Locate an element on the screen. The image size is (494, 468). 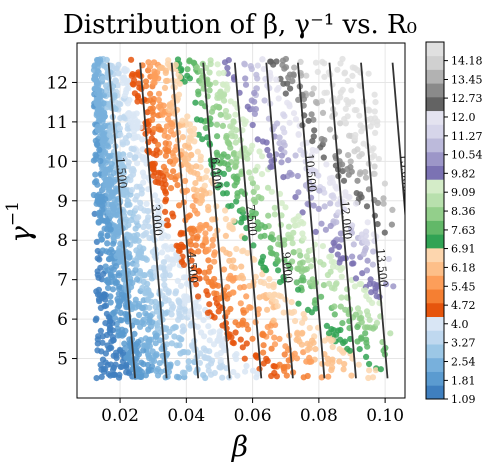
scatter-point-1985 is located at coordinates (368, 315).